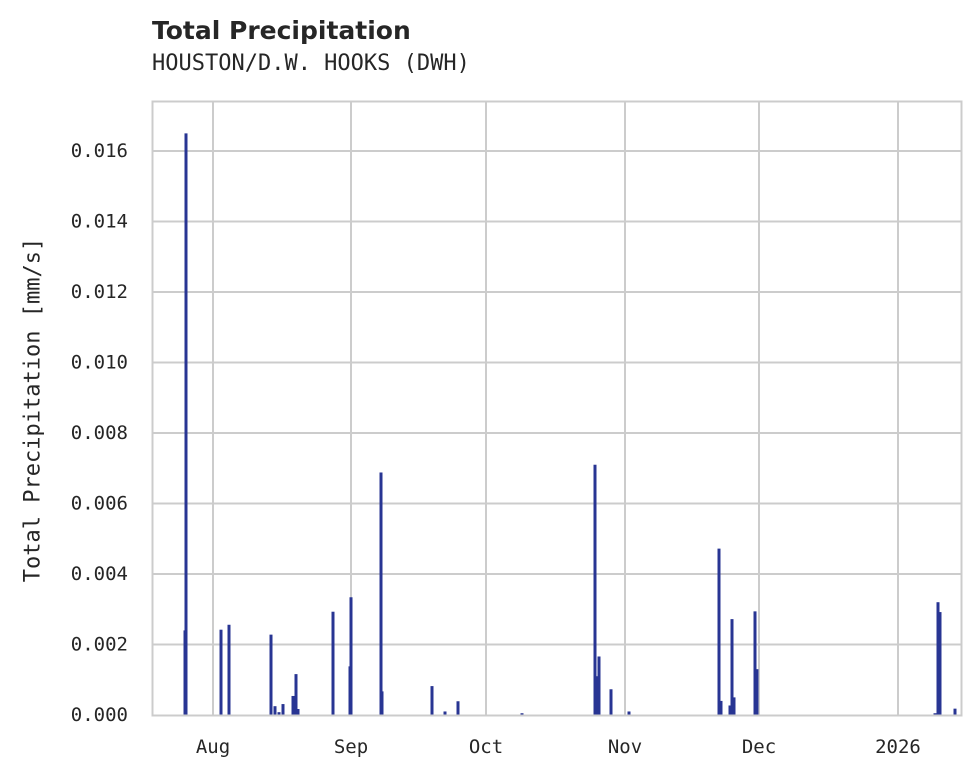 The width and height of the screenshot is (980, 780). I want to click on y-tick-label: 0.016, so click(99, 151).